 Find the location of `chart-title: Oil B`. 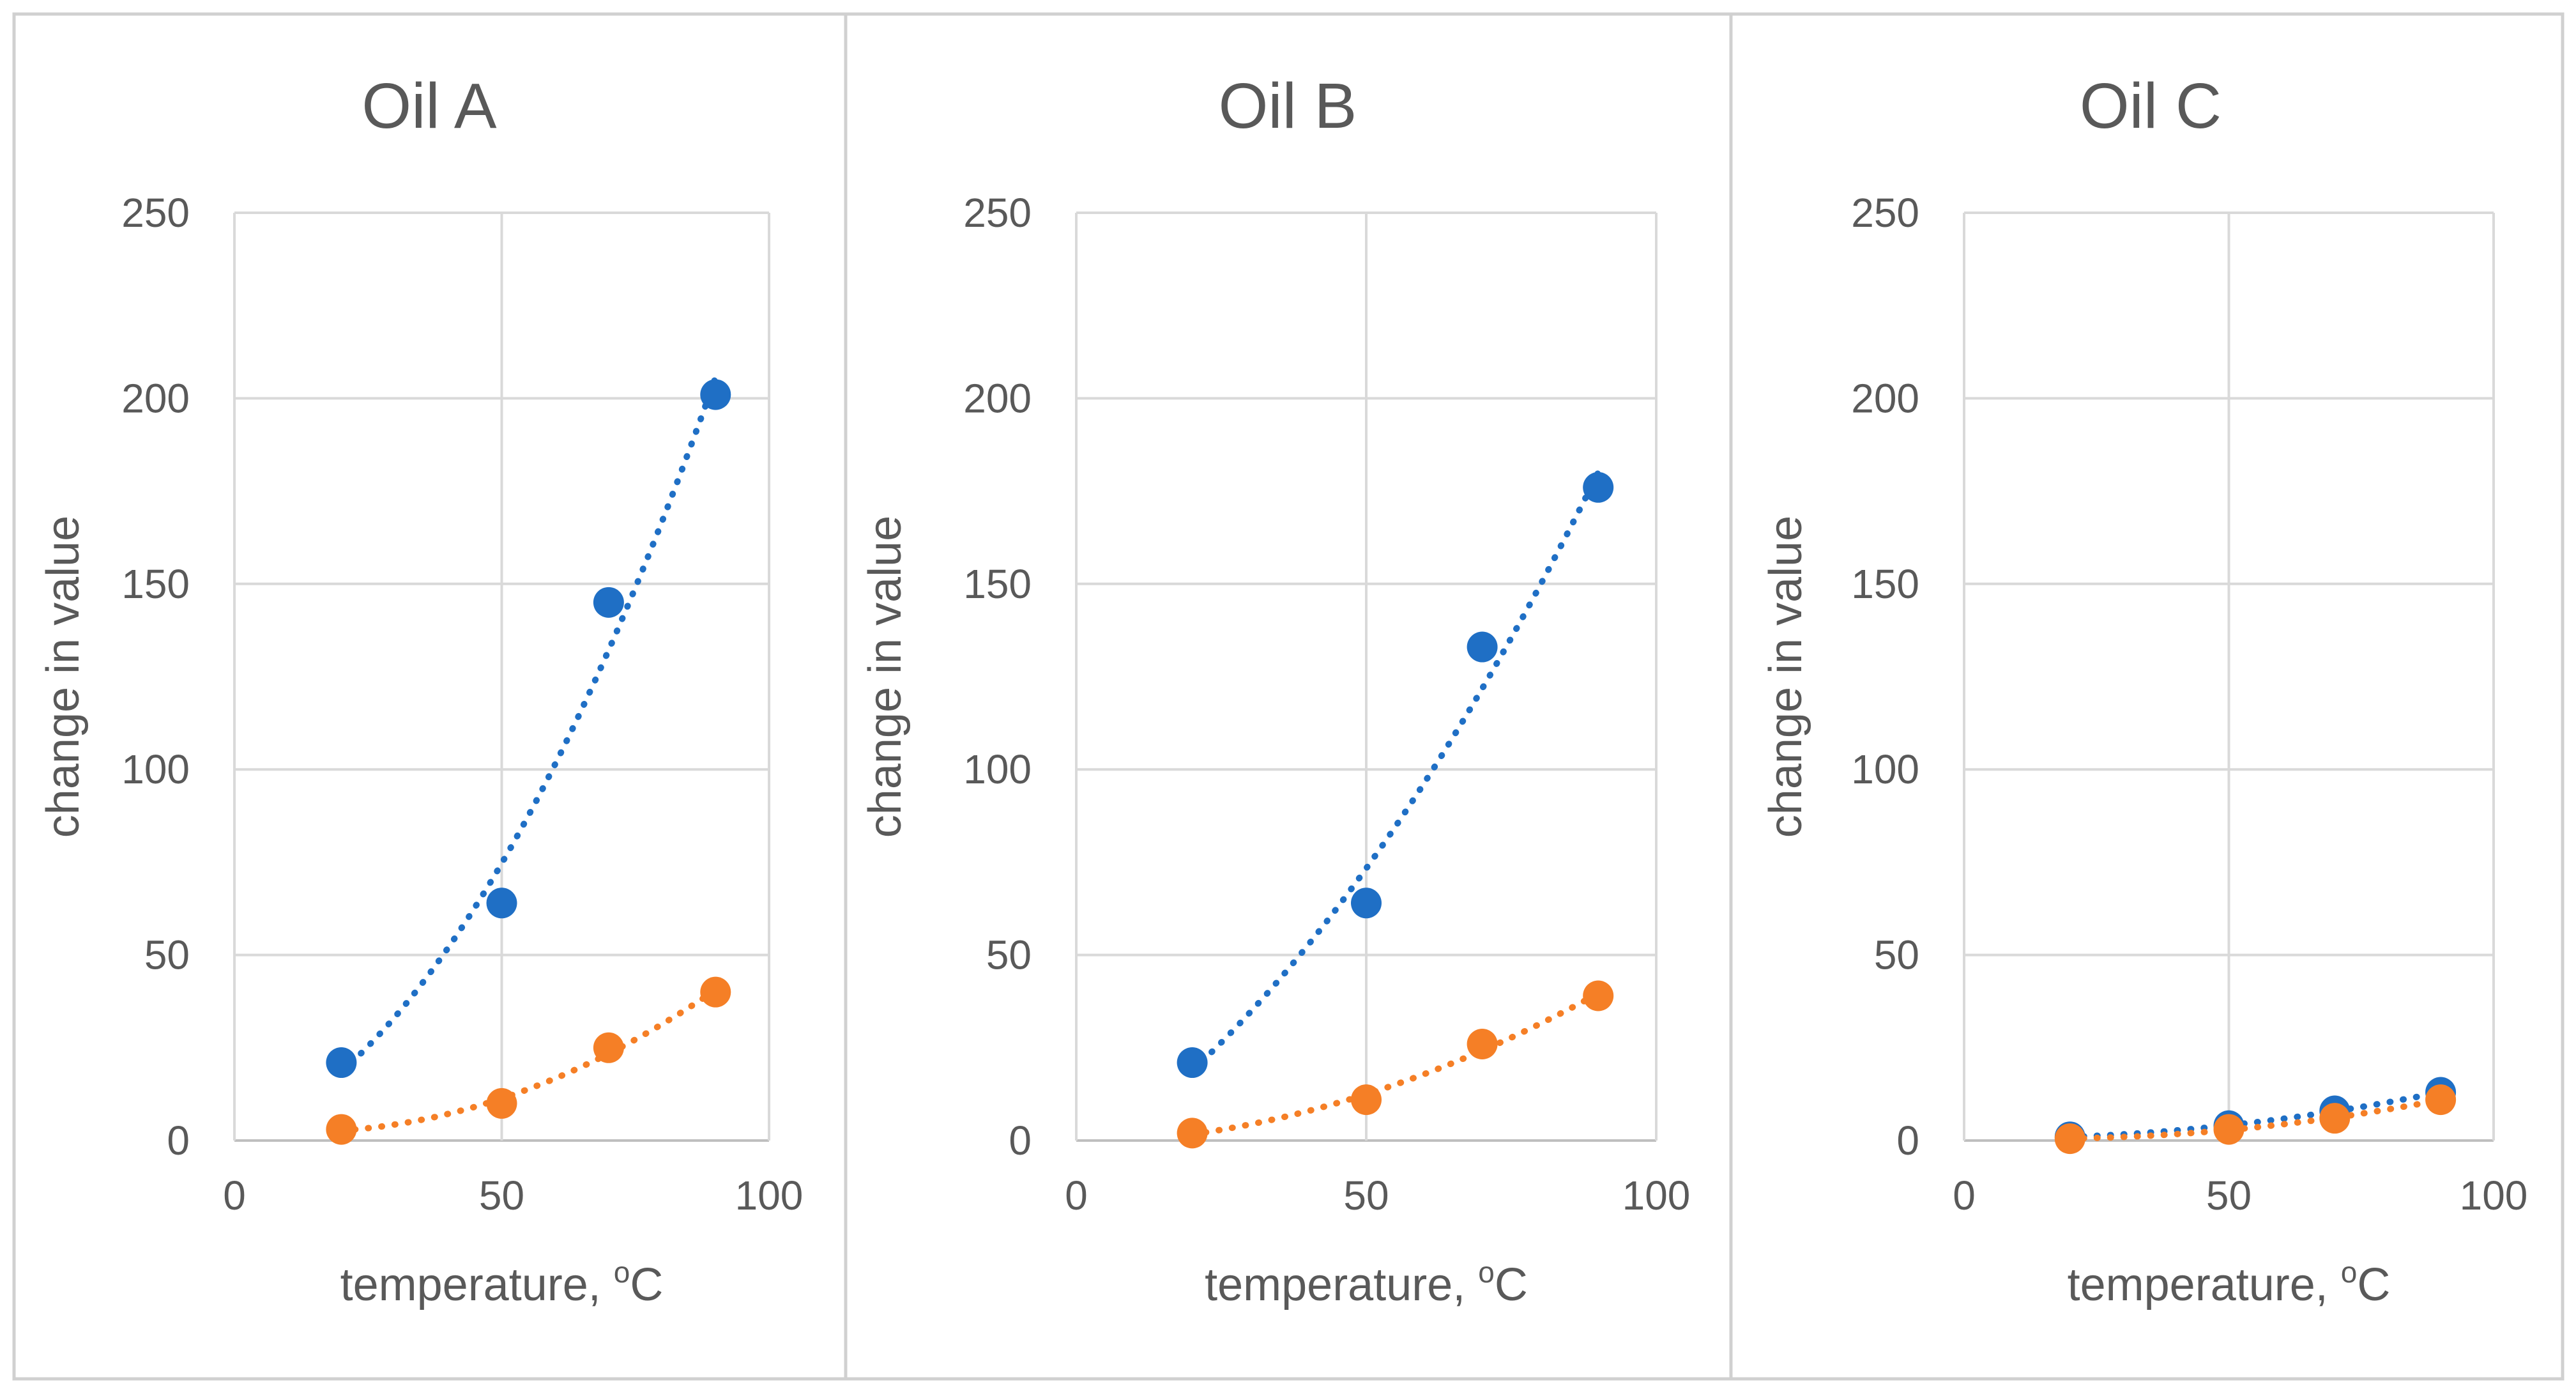

chart-title: Oil B is located at coordinates (1288, 106).